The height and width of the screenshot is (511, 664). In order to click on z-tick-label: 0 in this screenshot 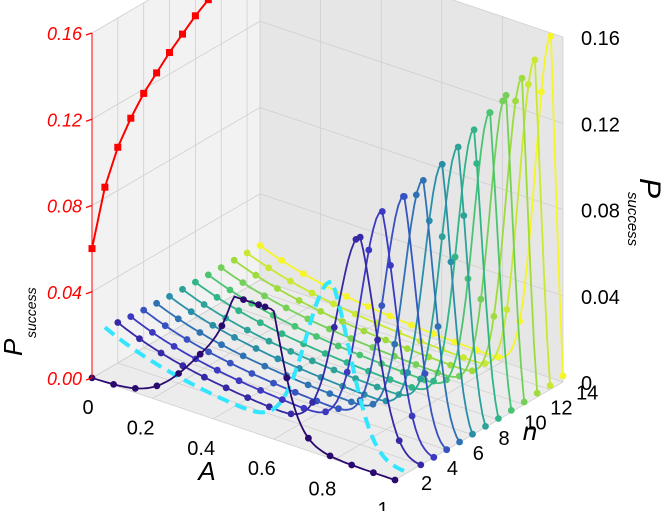, I will do `click(586, 384)`.